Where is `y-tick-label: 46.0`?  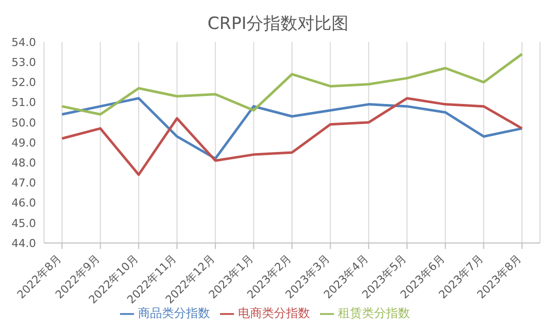
y-tick-label: 46.0 is located at coordinates (24, 203).